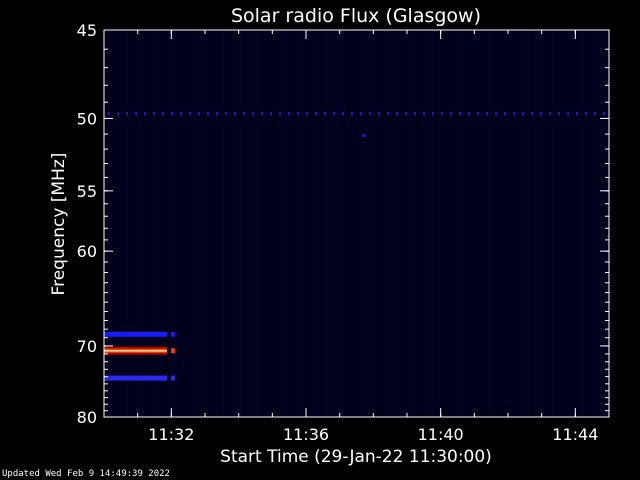 This screenshot has height=480, width=640. Describe the element at coordinates (87, 346) in the screenshot. I see `y-tick-label: 70` at that location.